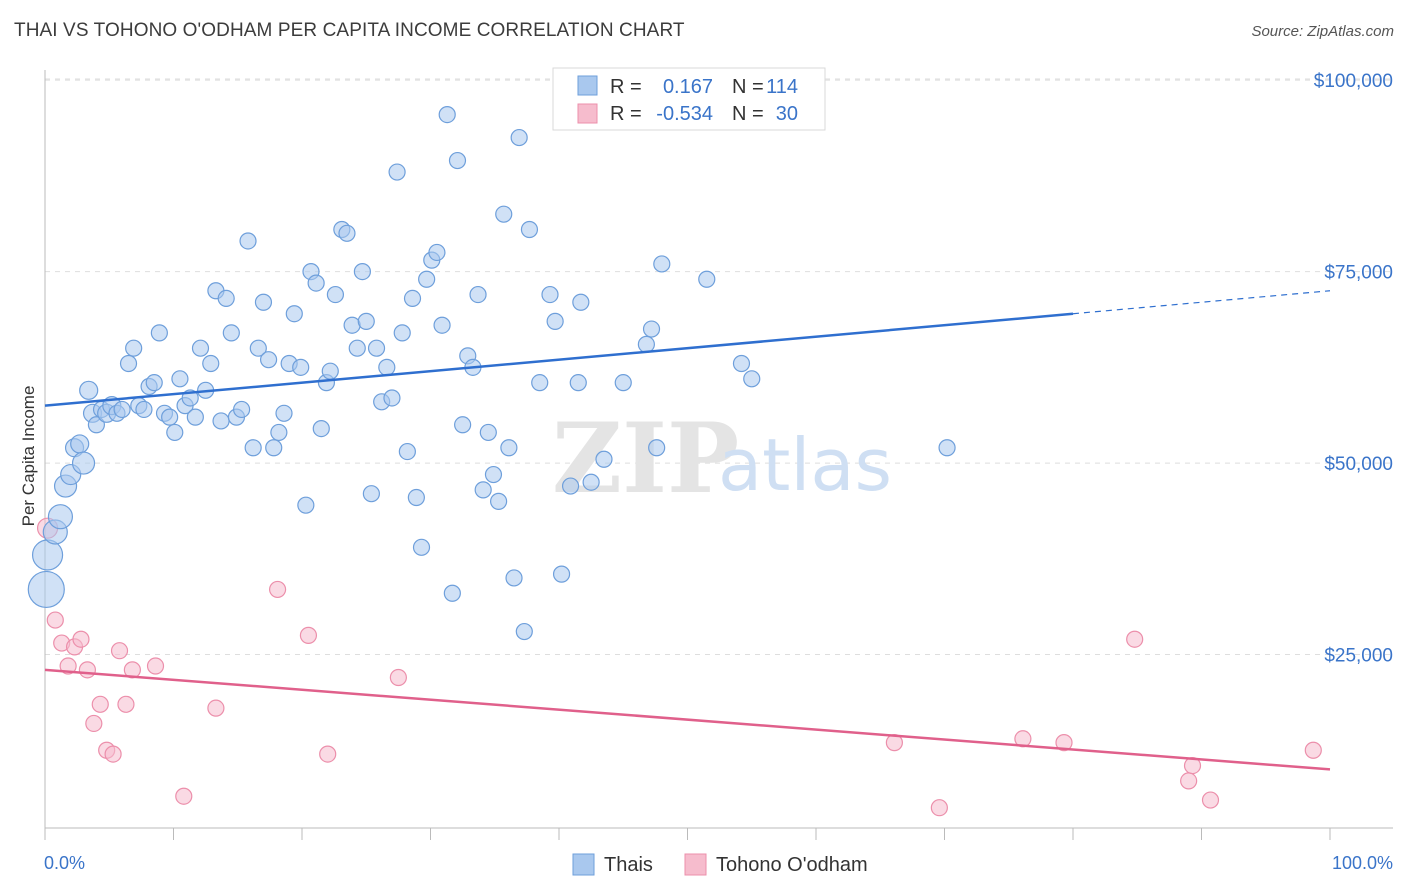 Image resolution: width=1406 pixels, height=892 pixels. What do you see at coordinates (64, 863) in the screenshot?
I see `x-tick-label-min: 0.0%` at bounding box center [64, 863].